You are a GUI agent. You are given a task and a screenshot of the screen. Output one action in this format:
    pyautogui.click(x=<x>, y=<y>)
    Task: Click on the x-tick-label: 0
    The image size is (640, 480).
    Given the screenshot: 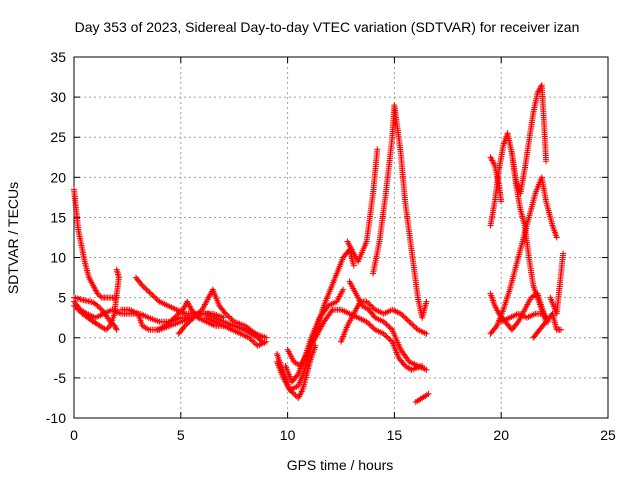 What is the action you would take?
    pyautogui.click(x=74, y=435)
    